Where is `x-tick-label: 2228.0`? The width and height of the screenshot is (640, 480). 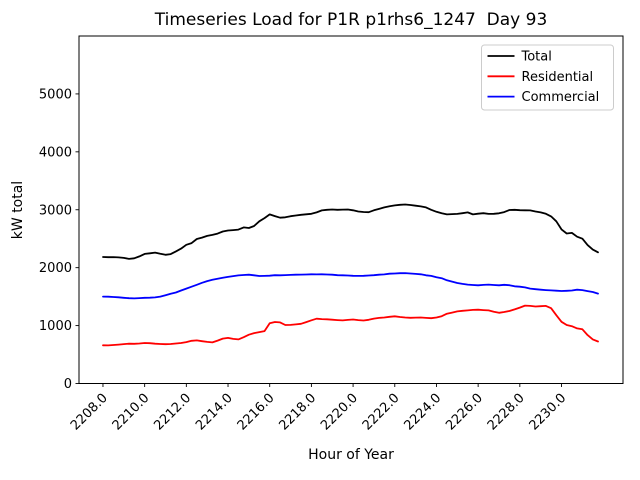 x-tick-label: 2228.0 is located at coordinates (506, 412).